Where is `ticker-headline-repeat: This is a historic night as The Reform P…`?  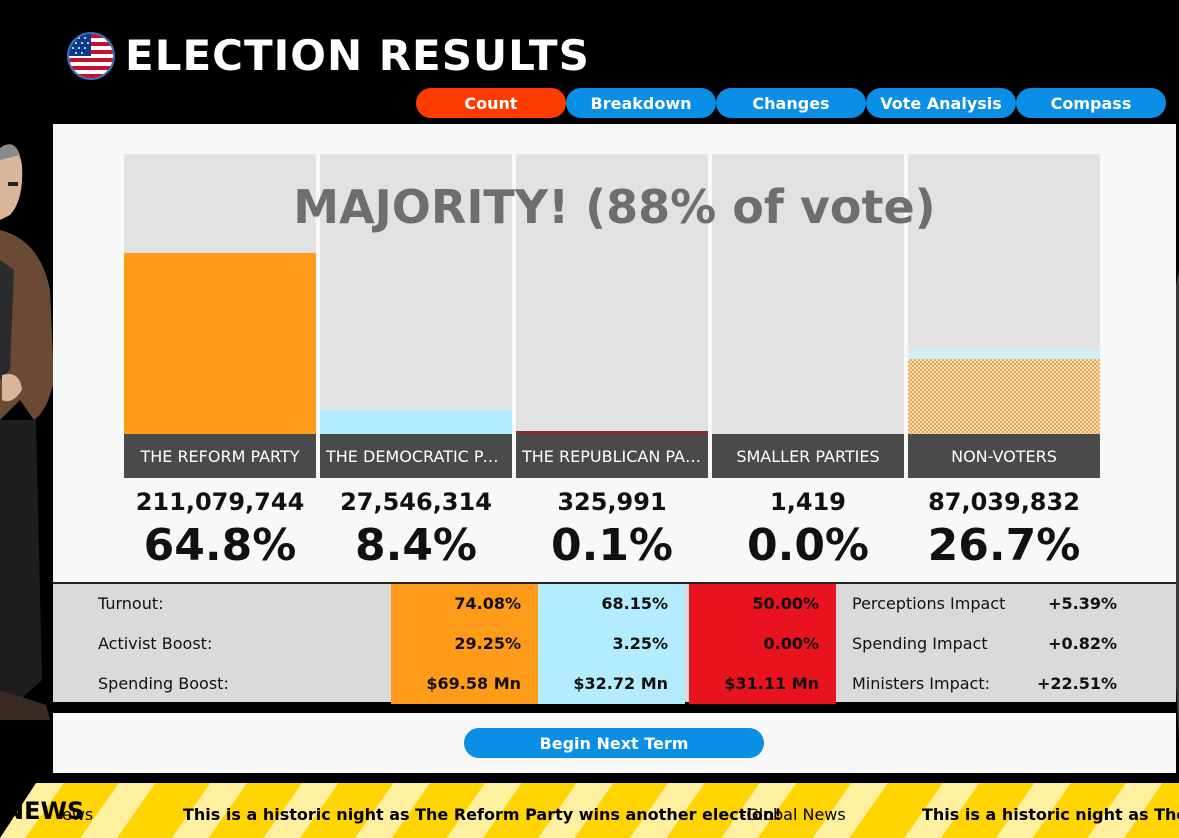
ticker-headline-repeat: This is a historic night as The Reform P… is located at coordinates (1050, 814).